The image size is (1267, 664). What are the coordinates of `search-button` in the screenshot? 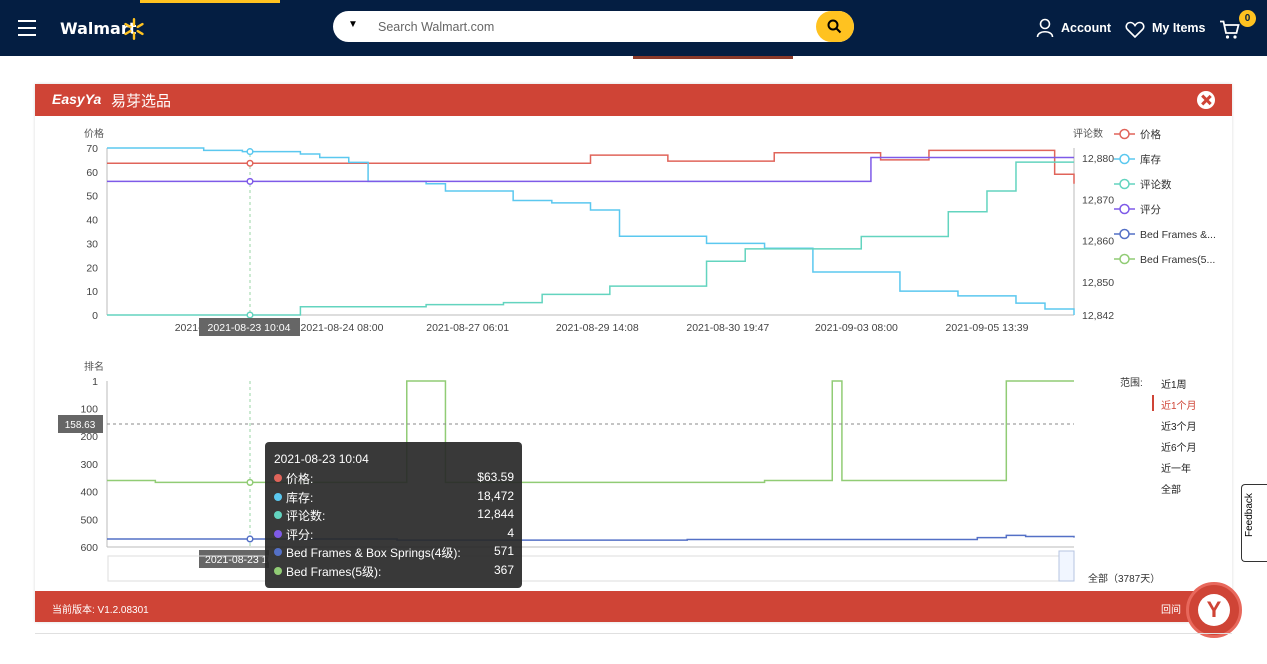 It's located at (835, 26).